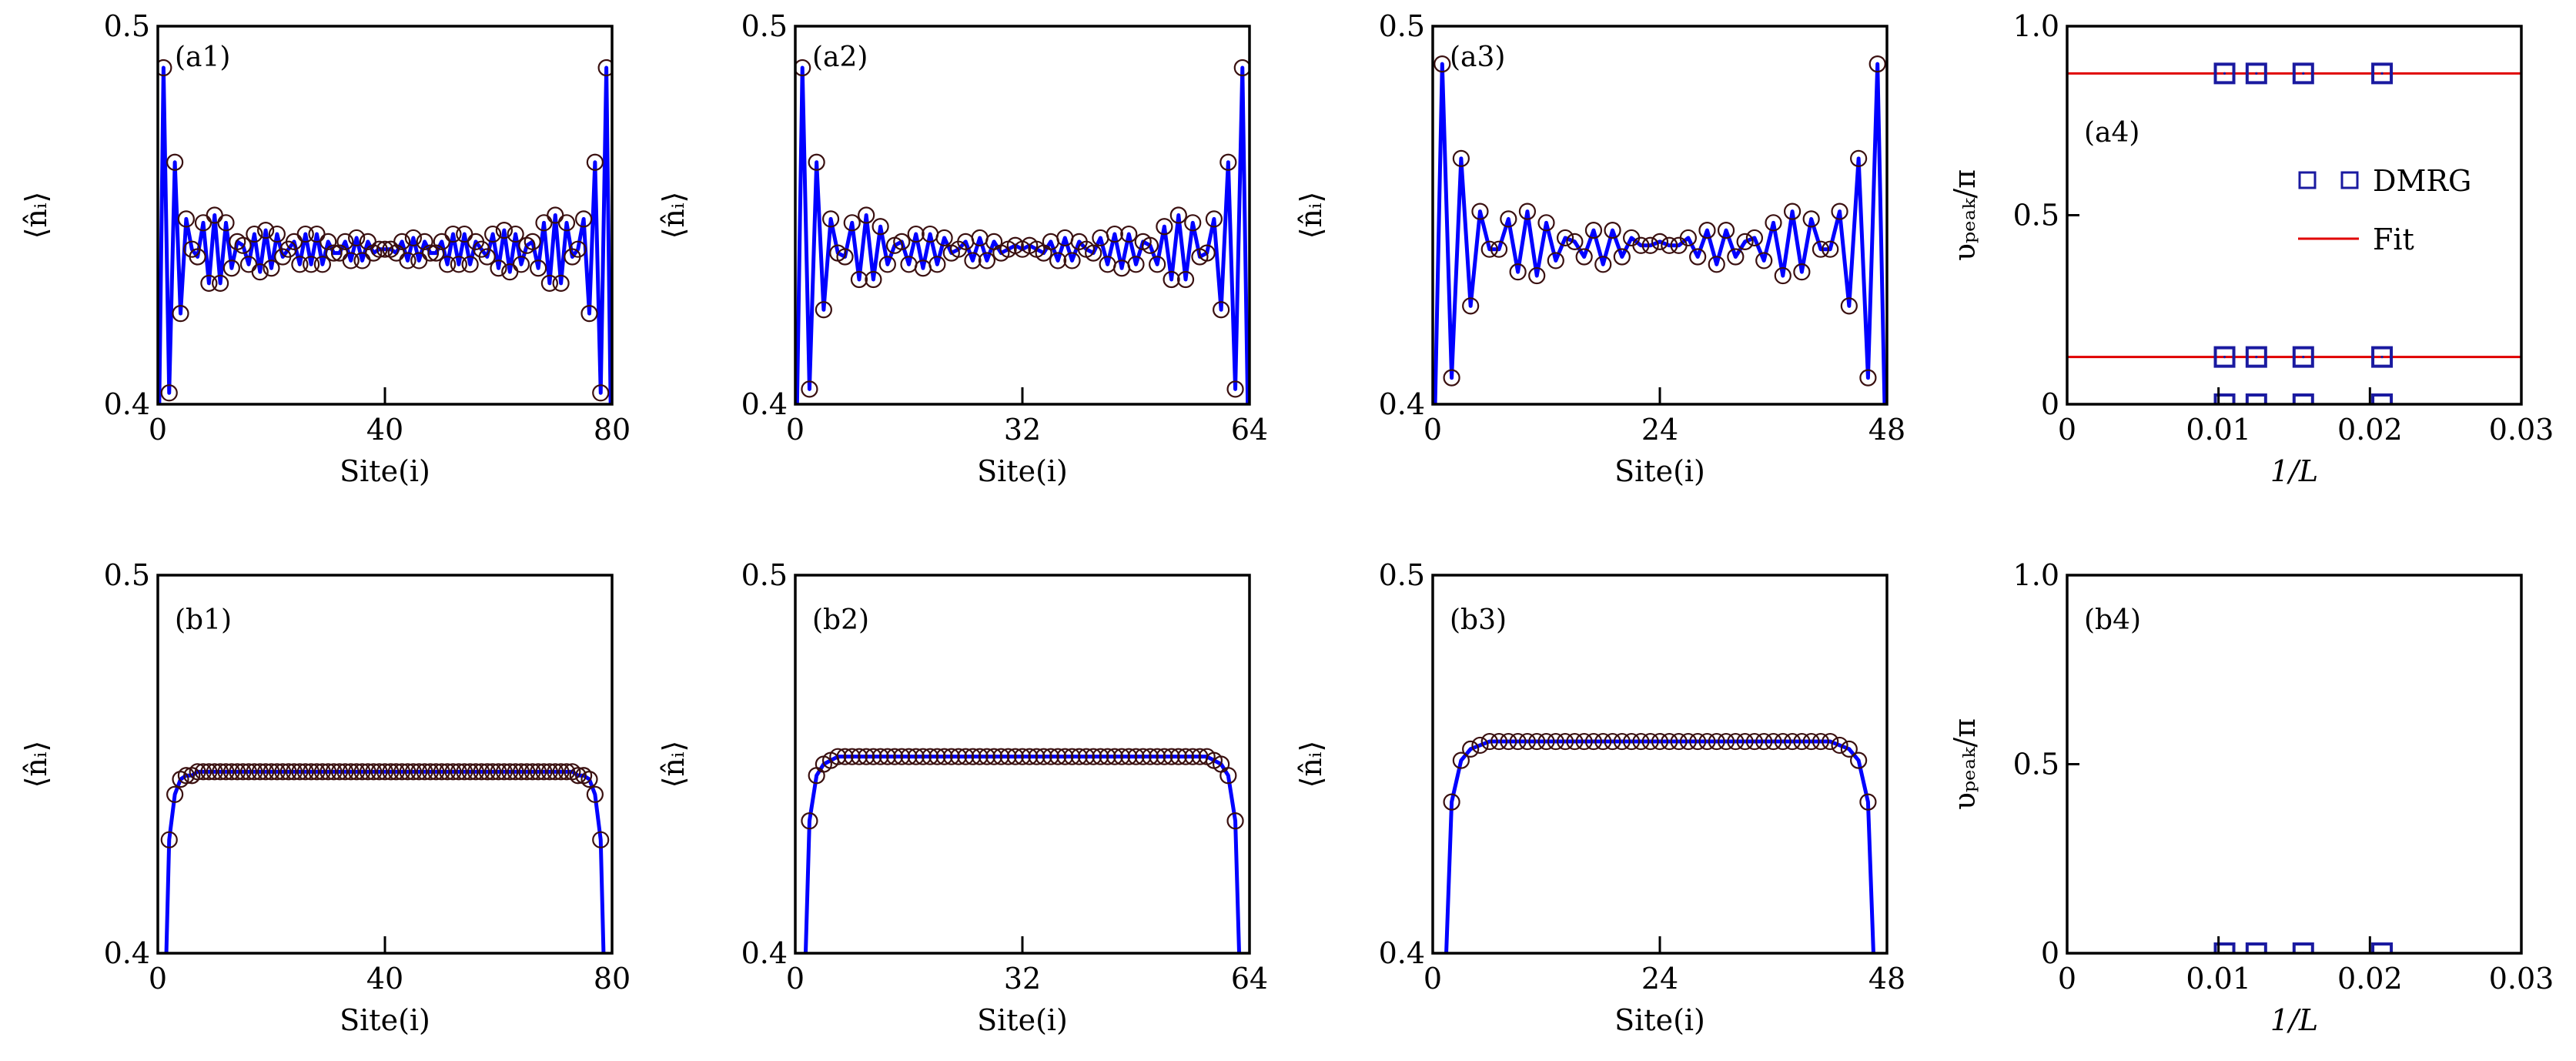 The height and width of the screenshot is (1061, 2576). What do you see at coordinates (1022, 430) in the screenshot?
I see `x-tick-label: 32` at bounding box center [1022, 430].